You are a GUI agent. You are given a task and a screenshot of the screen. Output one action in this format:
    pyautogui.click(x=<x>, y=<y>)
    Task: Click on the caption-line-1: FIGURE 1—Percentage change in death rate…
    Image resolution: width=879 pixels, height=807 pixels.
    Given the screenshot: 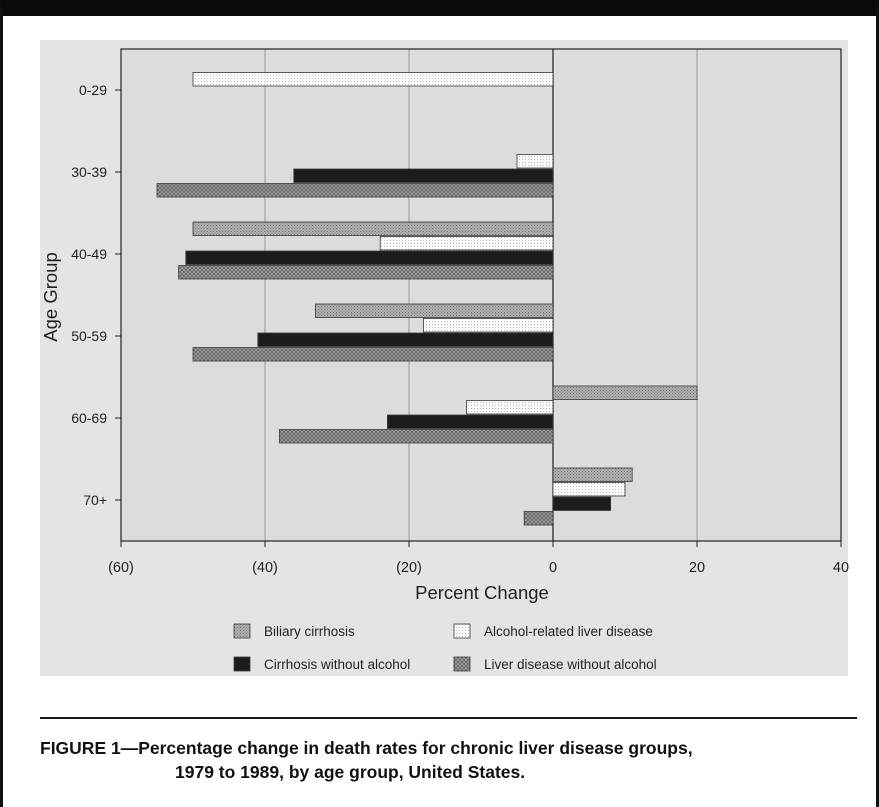 What is the action you would take?
    pyautogui.click(x=366, y=748)
    